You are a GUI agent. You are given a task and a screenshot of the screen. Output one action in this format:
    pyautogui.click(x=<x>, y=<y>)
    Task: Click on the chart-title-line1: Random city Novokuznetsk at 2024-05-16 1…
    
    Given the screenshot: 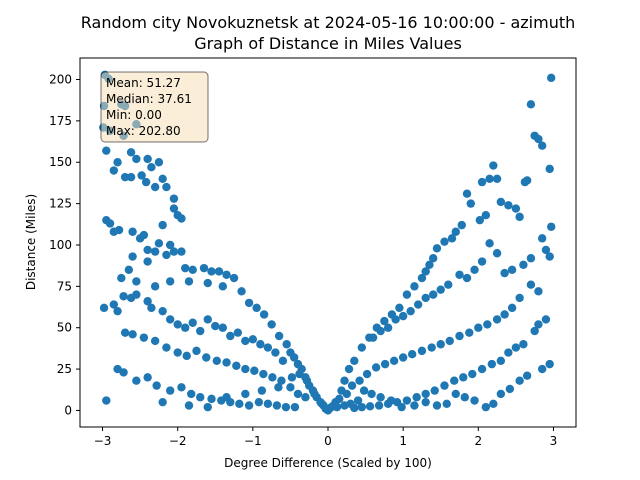 What is the action you would take?
    pyautogui.click(x=328, y=22)
    